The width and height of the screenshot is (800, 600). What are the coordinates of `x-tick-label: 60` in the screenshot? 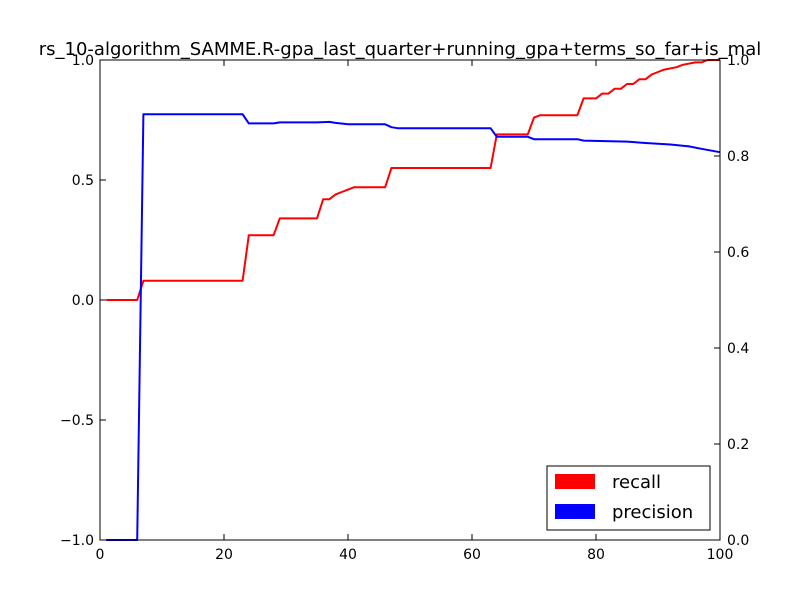 It's located at (472, 555).